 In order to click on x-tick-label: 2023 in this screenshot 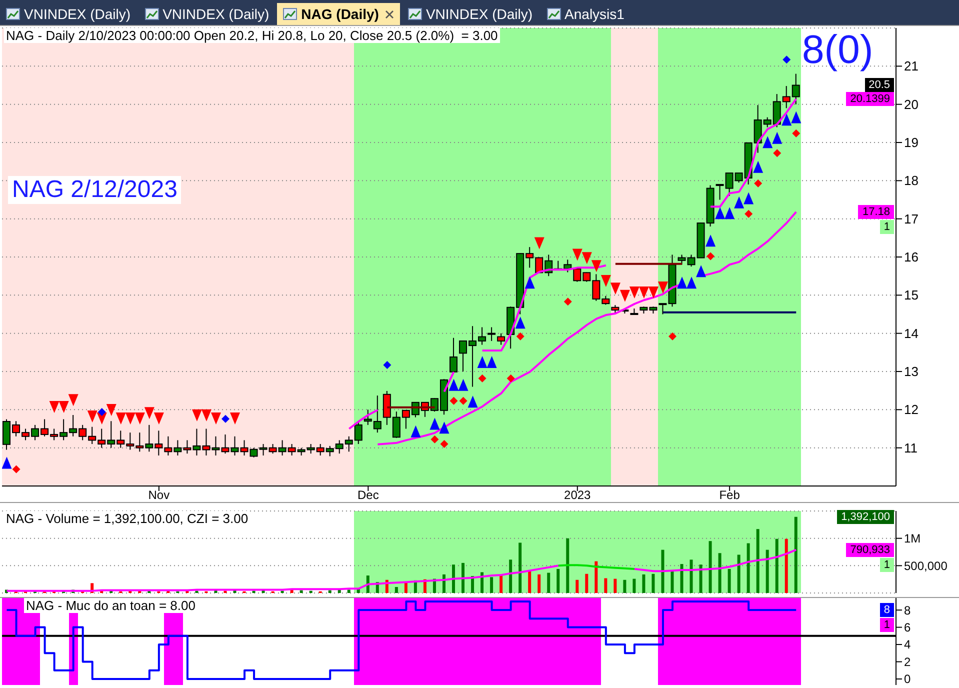, I will do `click(578, 495)`.